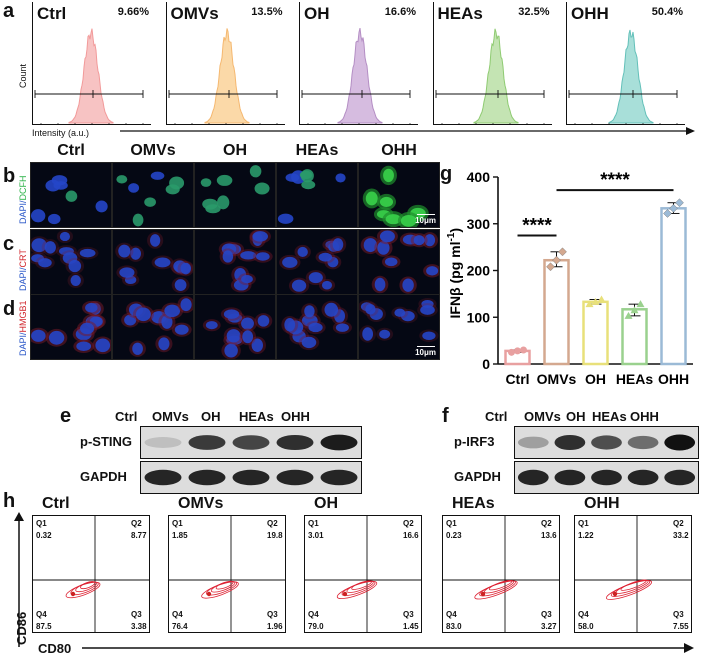 This screenshot has width=709, height=657. What do you see at coordinates (673, 379) in the screenshot?
I see `x-tick-label: OHH` at bounding box center [673, 379].